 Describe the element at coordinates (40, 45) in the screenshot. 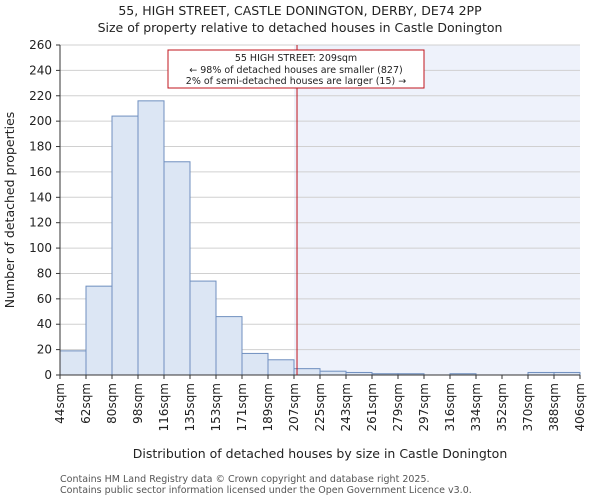

I see `y-tick-label: 260` at that location.